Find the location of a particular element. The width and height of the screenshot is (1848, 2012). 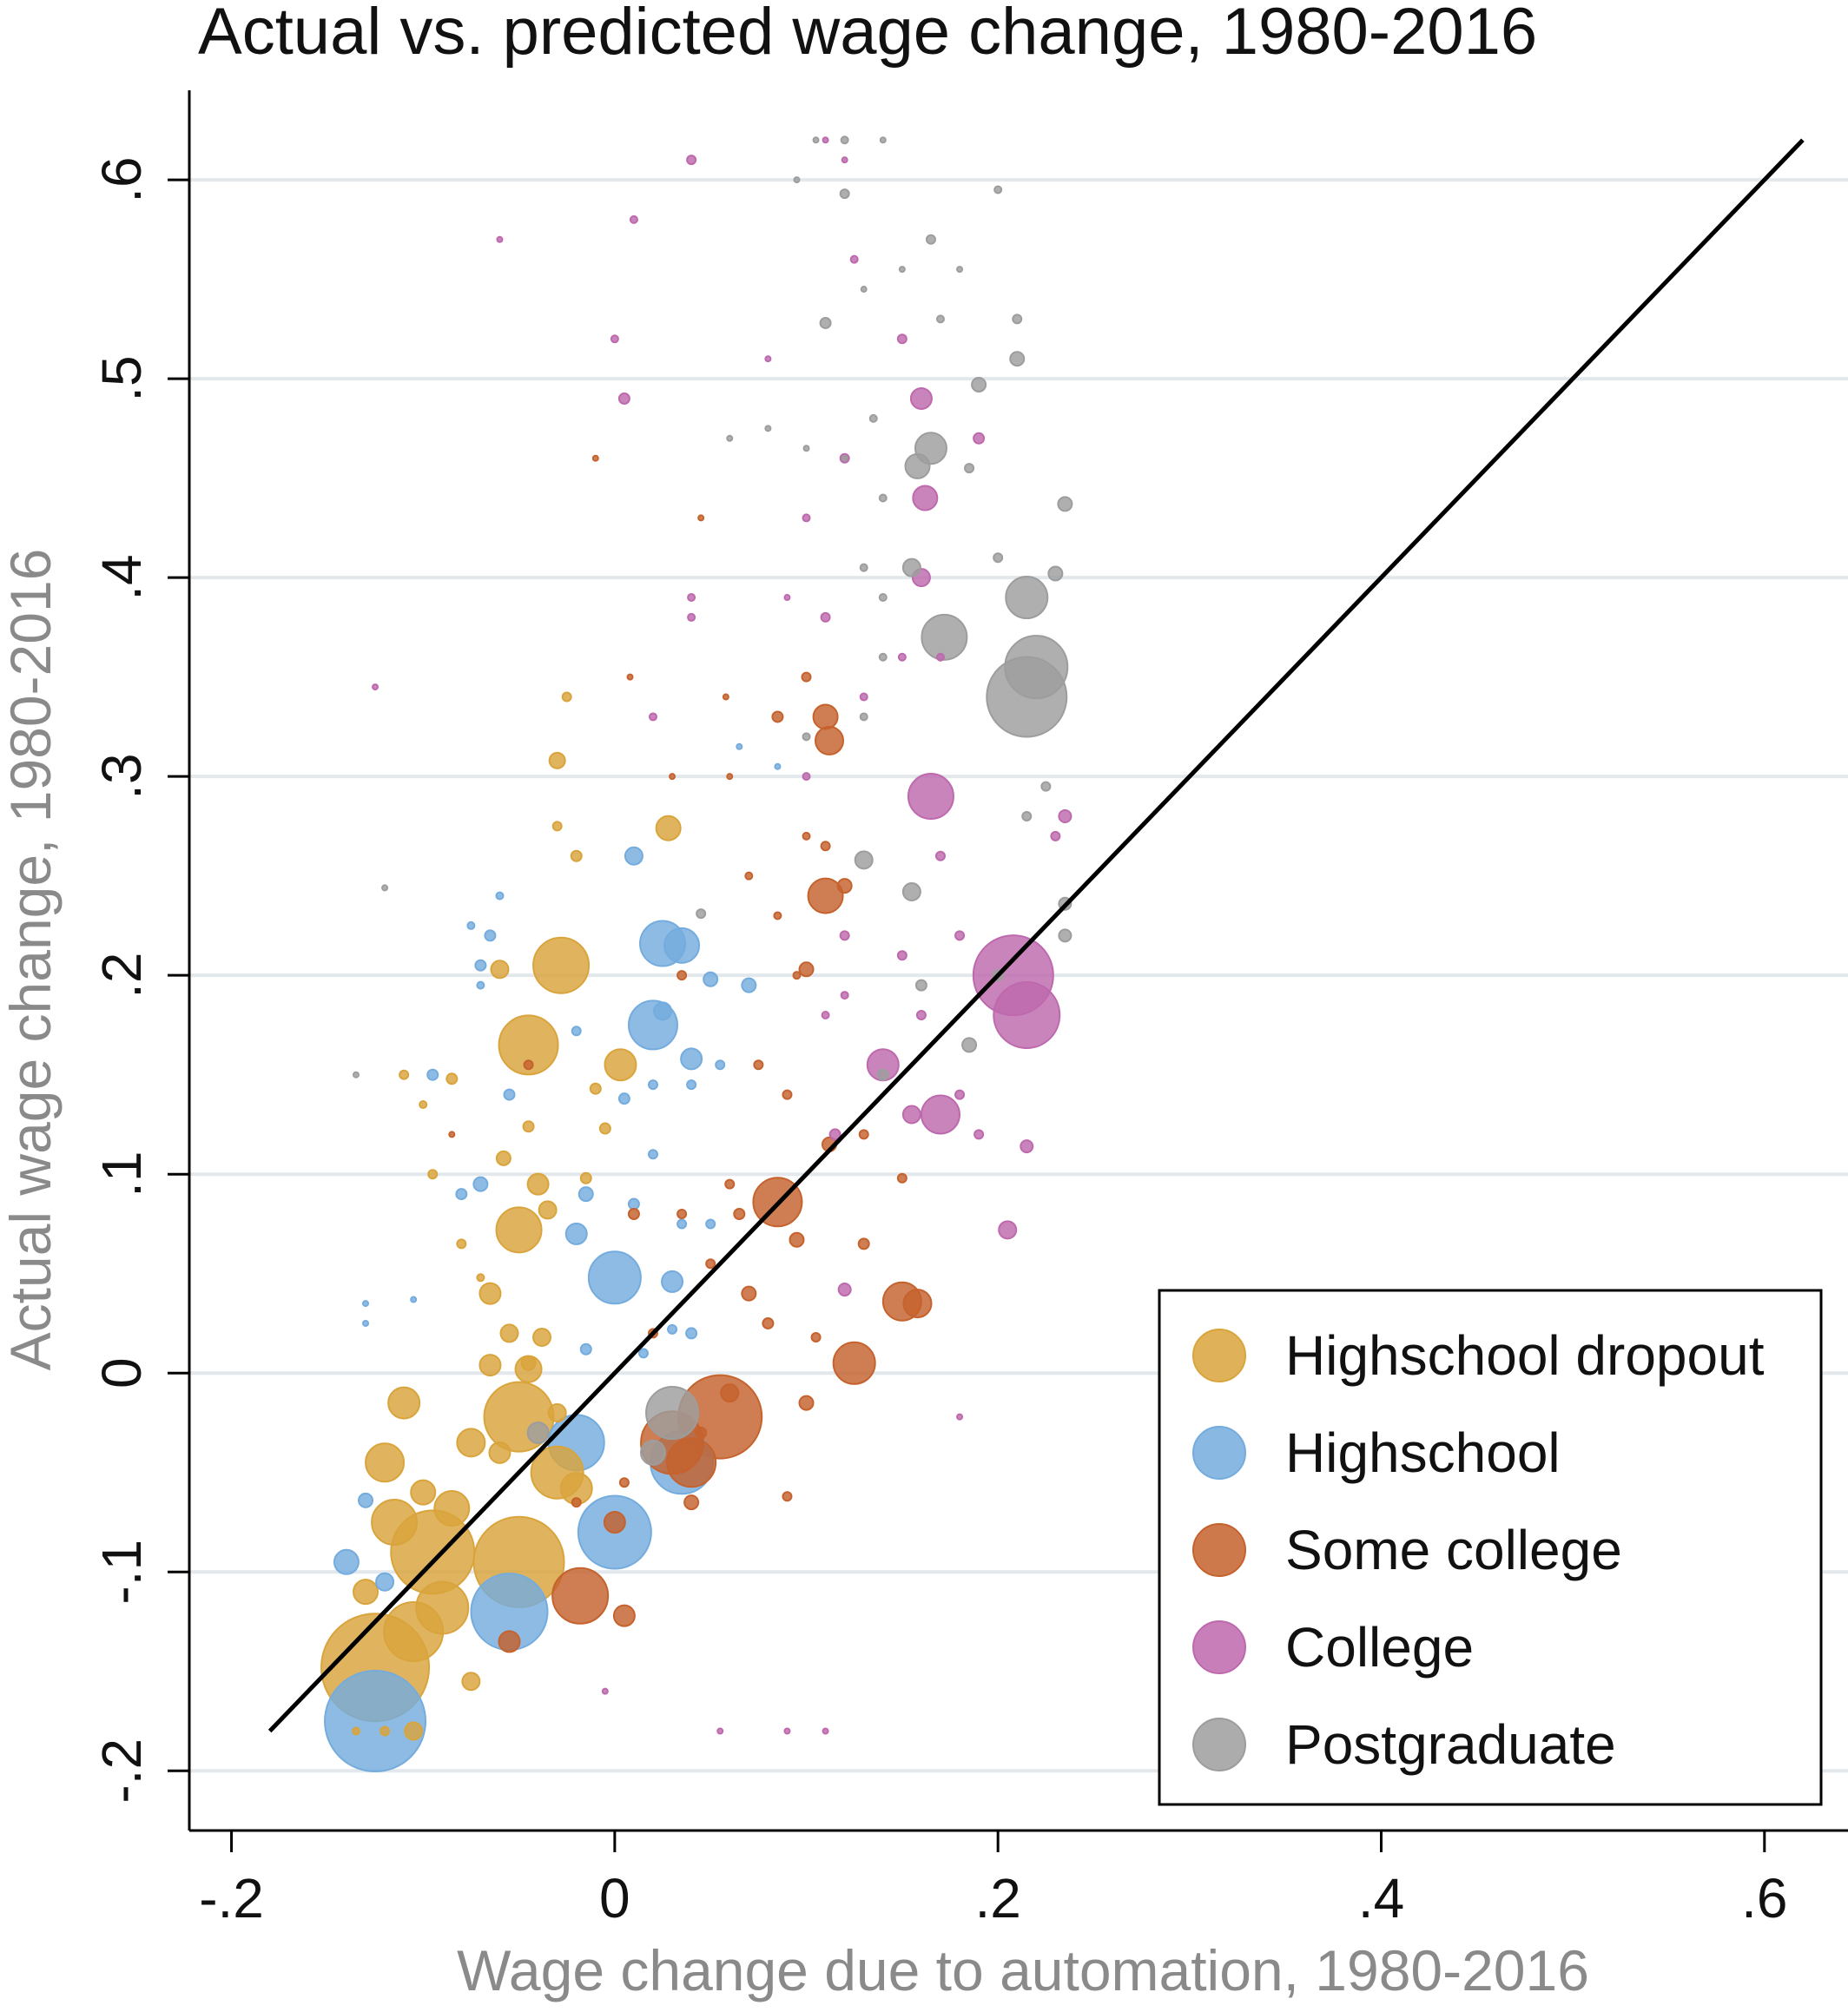

legend-label-1: Highschool is located at coordinates (1423, 1453).